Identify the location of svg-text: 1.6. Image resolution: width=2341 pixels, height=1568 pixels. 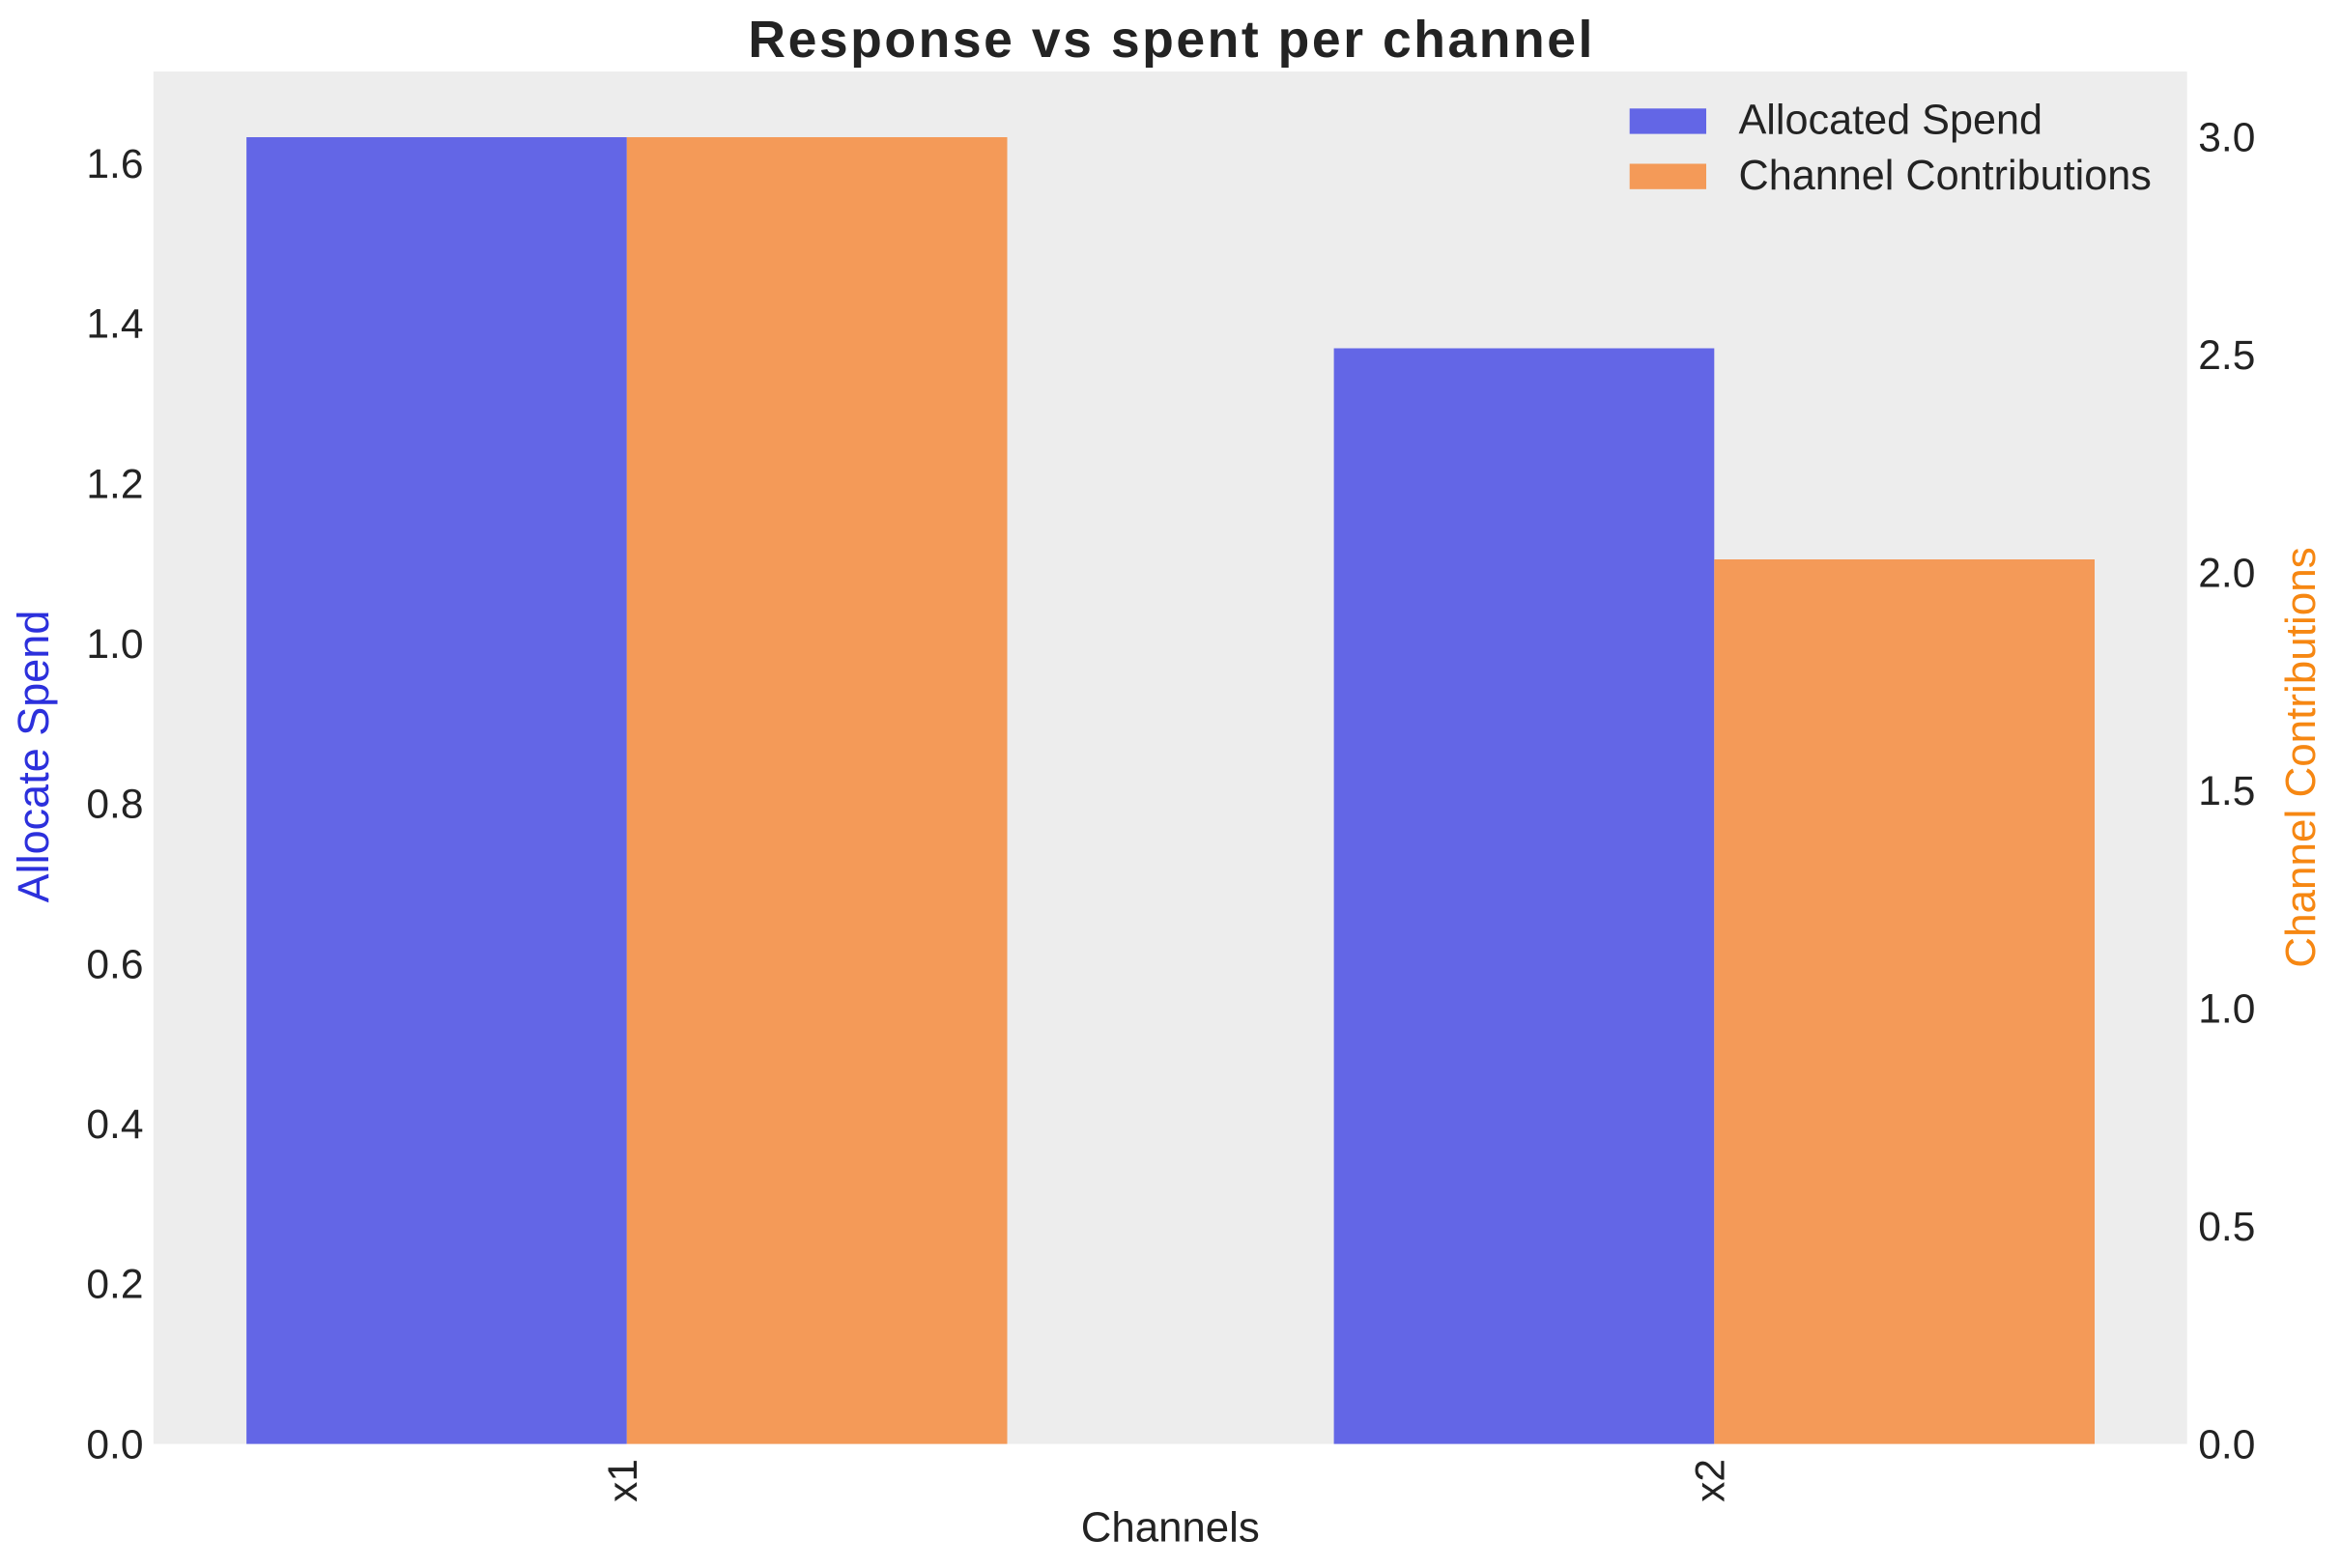
(115, 164).